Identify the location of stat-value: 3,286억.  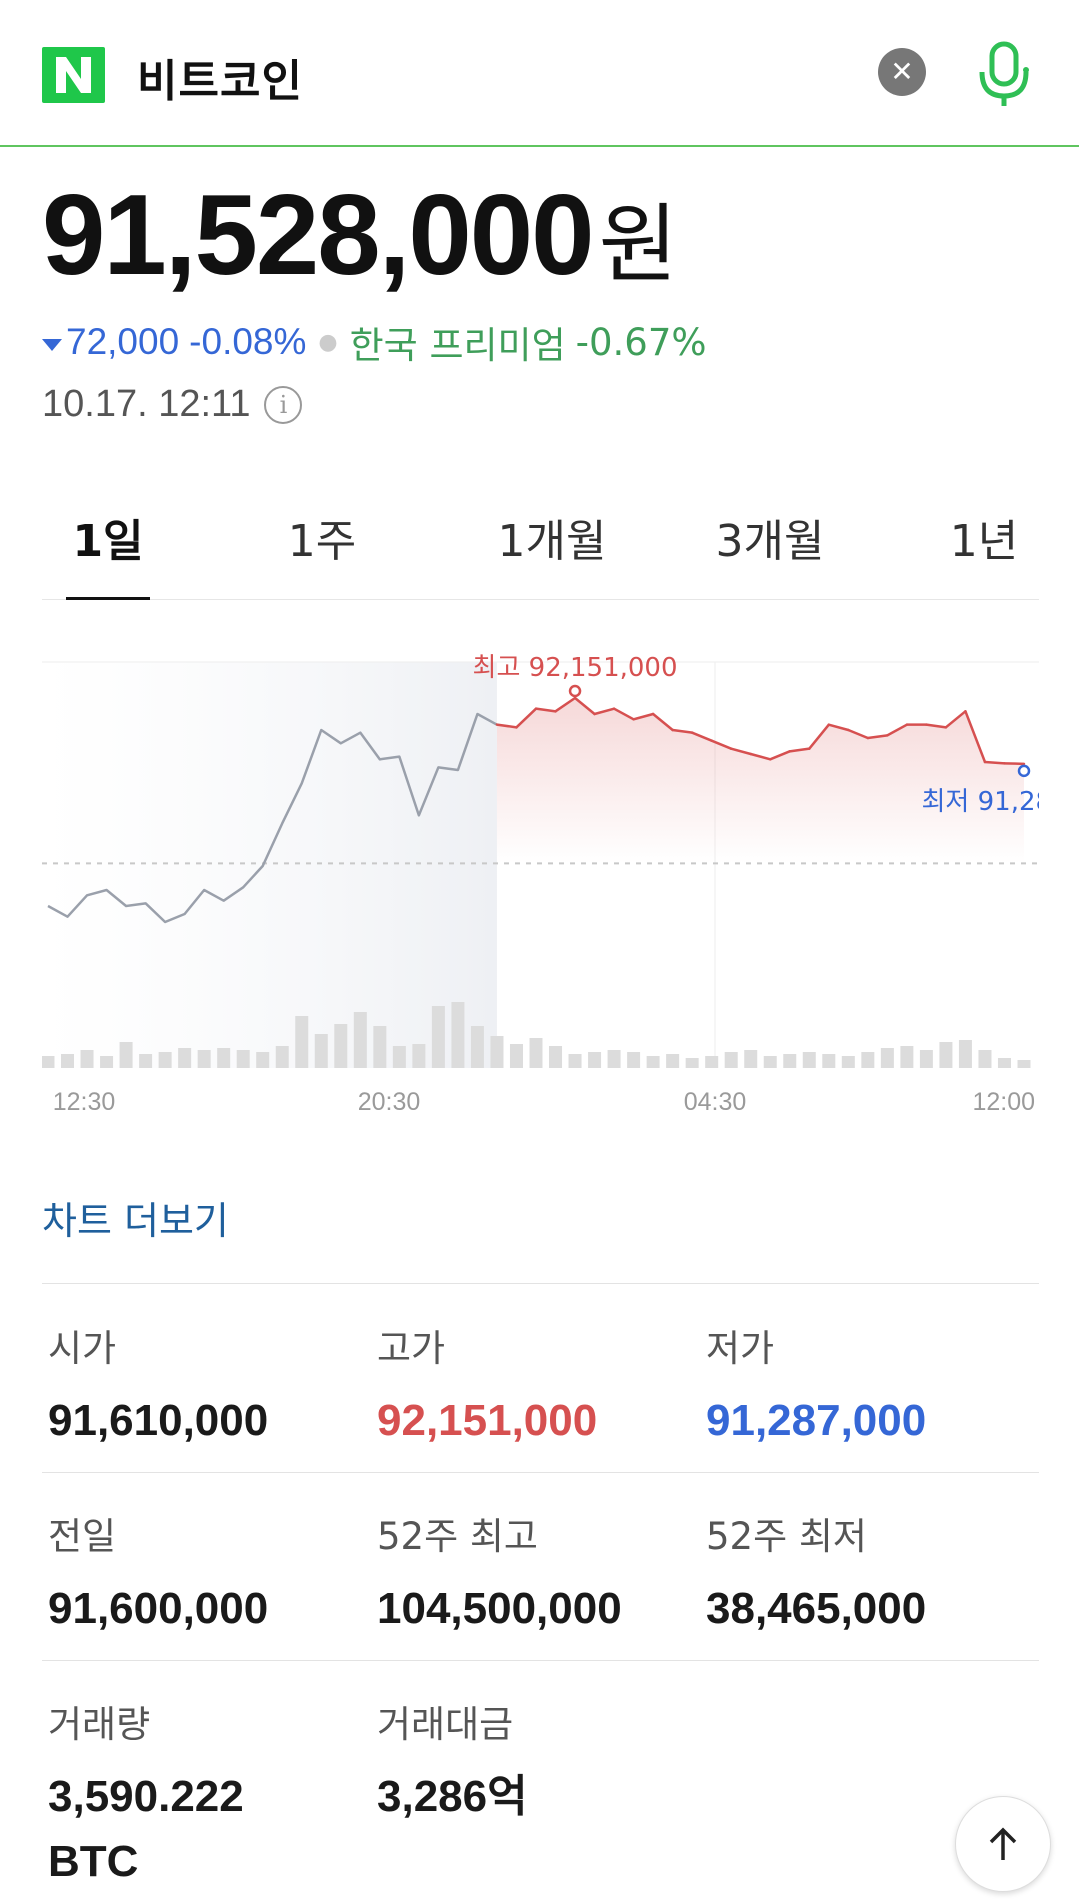
(452, 1796).